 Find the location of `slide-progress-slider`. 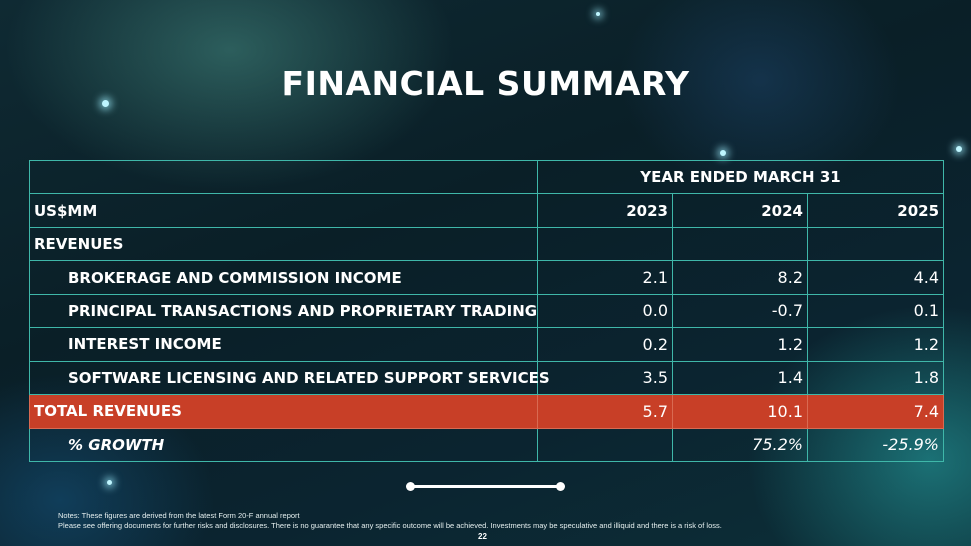

slide-progress-slider is located at coordinates (485, 486).